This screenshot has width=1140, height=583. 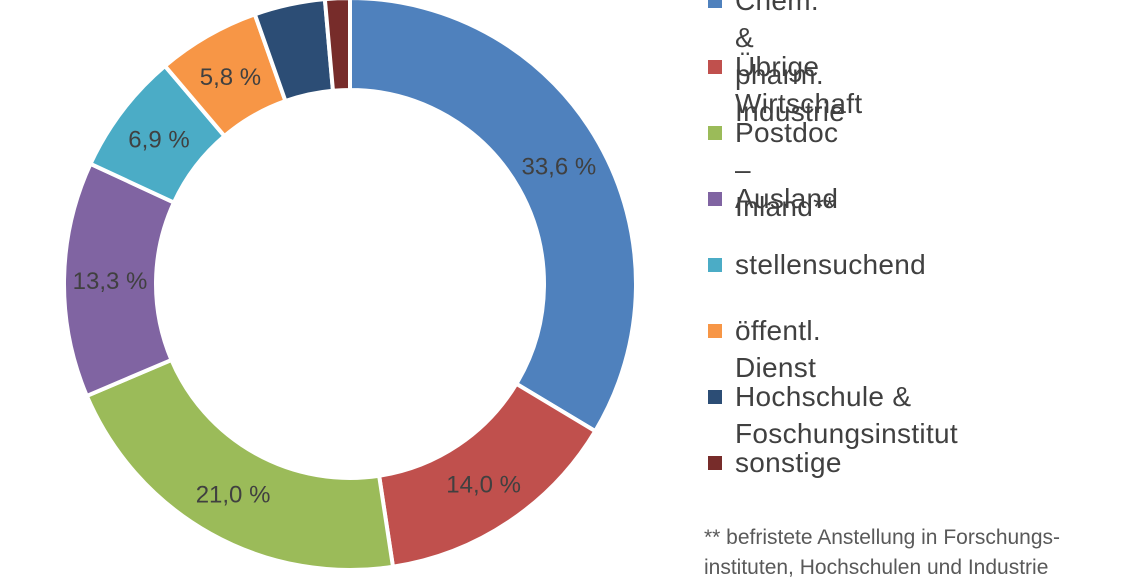 What do you see at coordinates (788, 462) in the screenshot?
I see `legend-label: sonstige` at bounding box center [788, 462].